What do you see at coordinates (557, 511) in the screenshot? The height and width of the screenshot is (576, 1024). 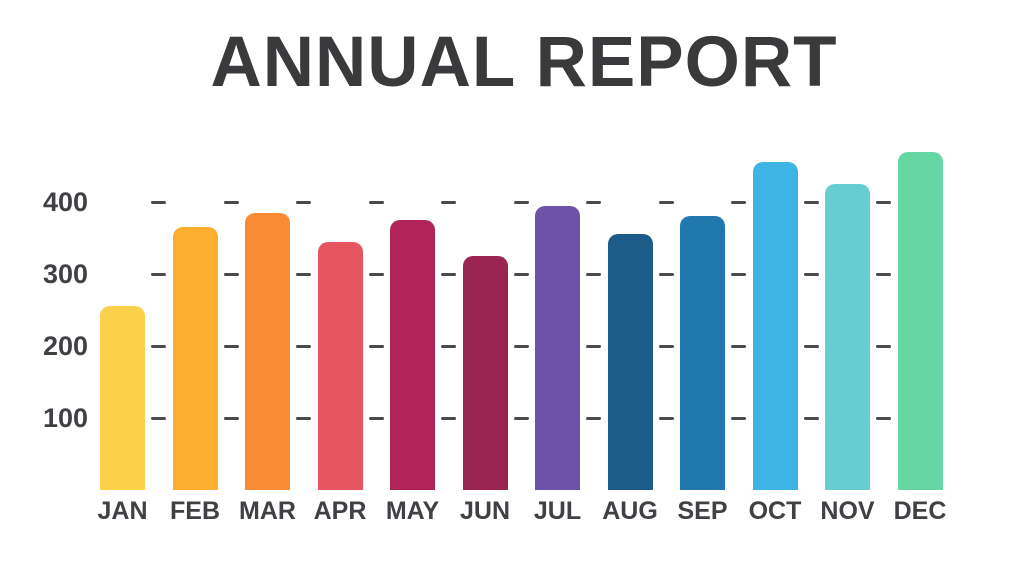 I see `x-axis-label-jul: JUL` at bounding box center [557, 511].